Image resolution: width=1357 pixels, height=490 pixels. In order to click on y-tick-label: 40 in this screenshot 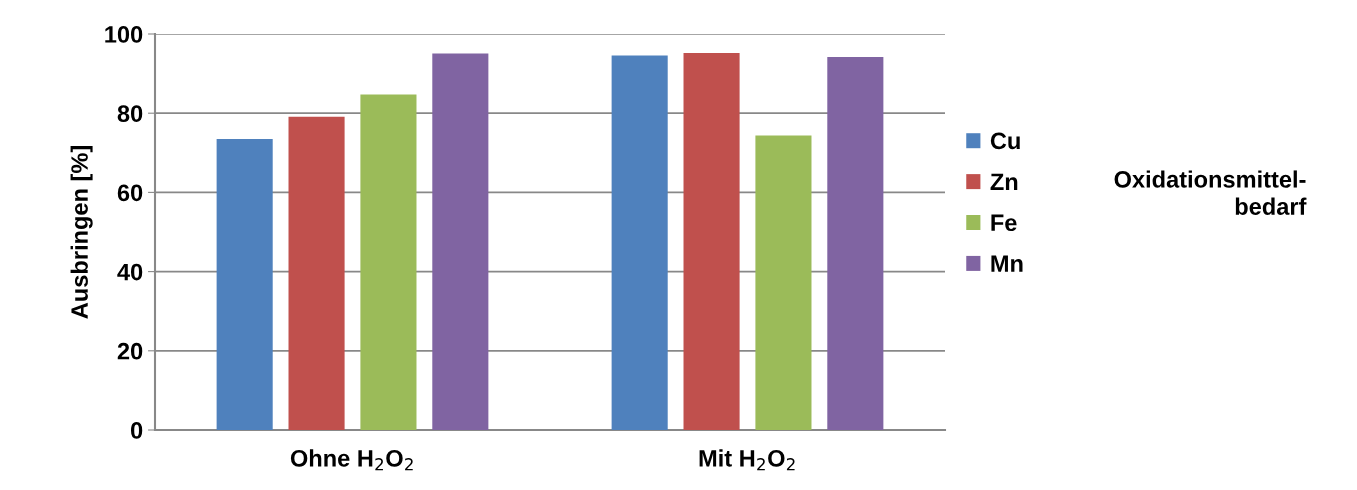, I will do `click(130, 272)`.